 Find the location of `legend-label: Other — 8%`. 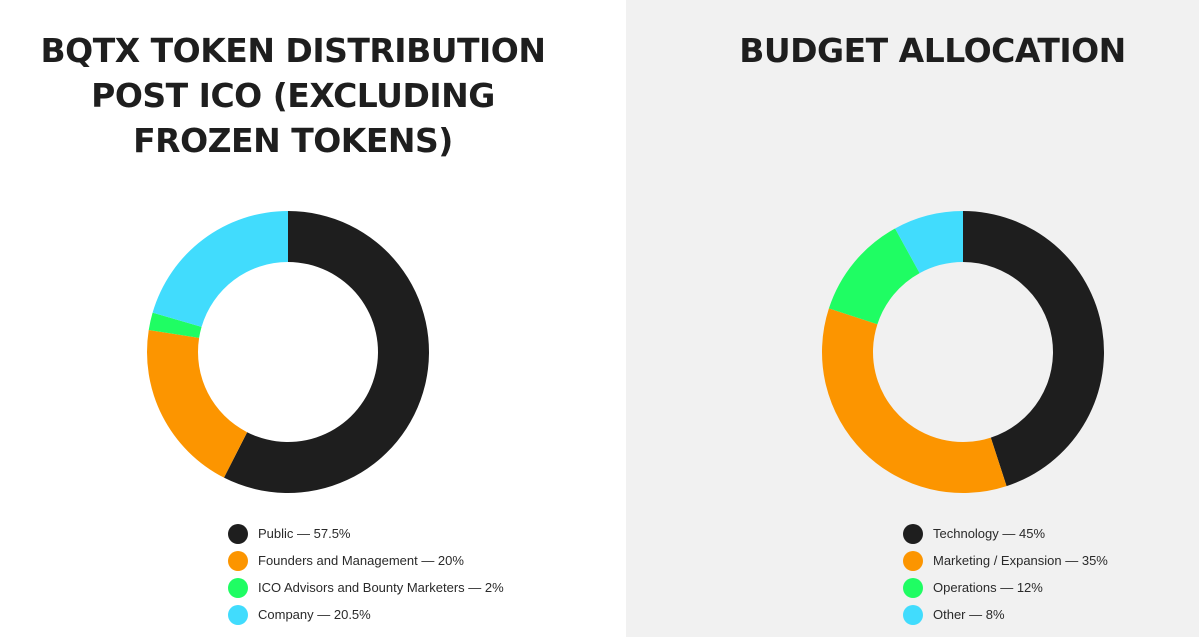

legend-label: Other — 8% is located at coordinates (969, 614).